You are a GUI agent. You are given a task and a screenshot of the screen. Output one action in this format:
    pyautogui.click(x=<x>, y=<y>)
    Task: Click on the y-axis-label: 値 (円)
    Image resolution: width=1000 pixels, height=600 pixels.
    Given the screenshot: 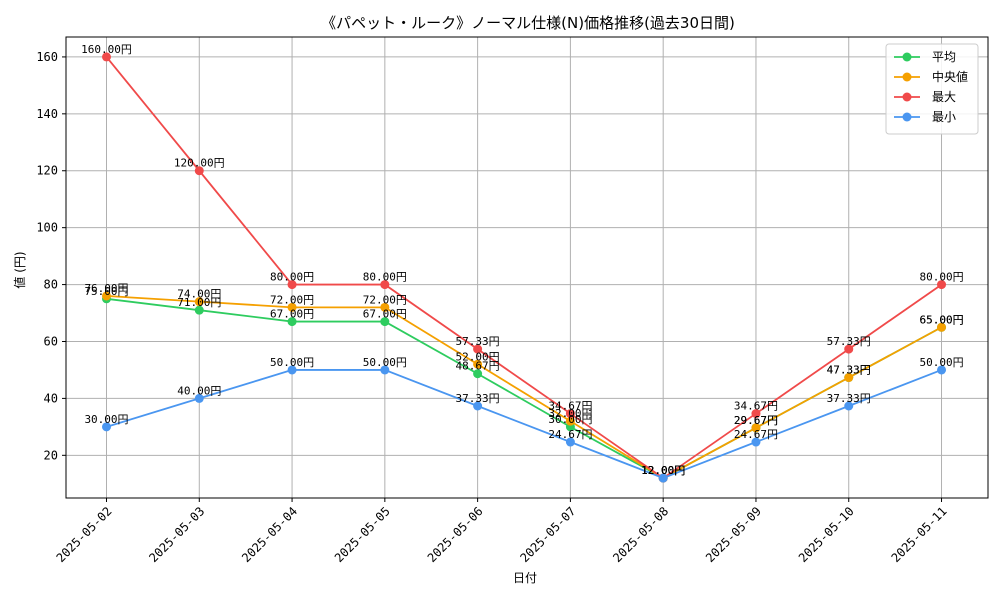 What is the action you would take?
    pyautogui.click(x=19, y=269)
    